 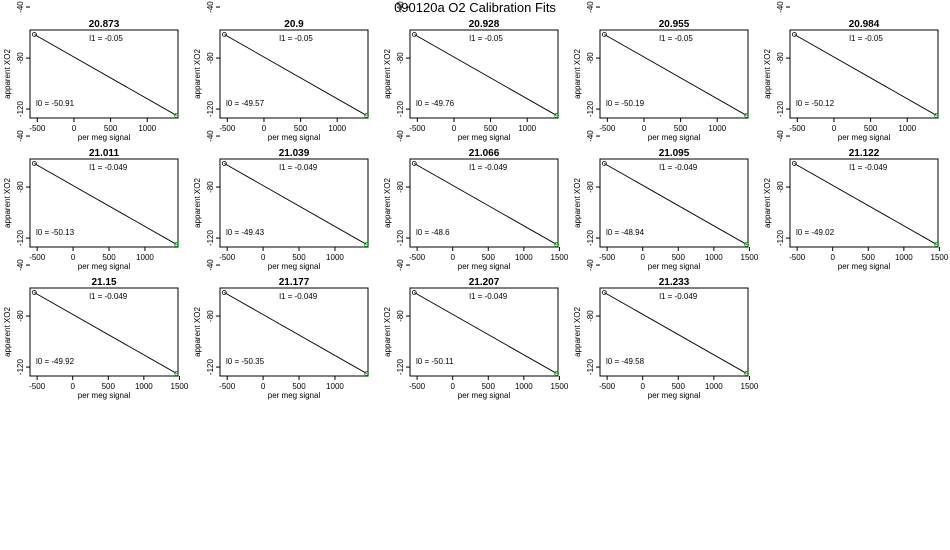 I want to click on intercept-annotation: l0 = -49.57, so click(x=245, y=103).